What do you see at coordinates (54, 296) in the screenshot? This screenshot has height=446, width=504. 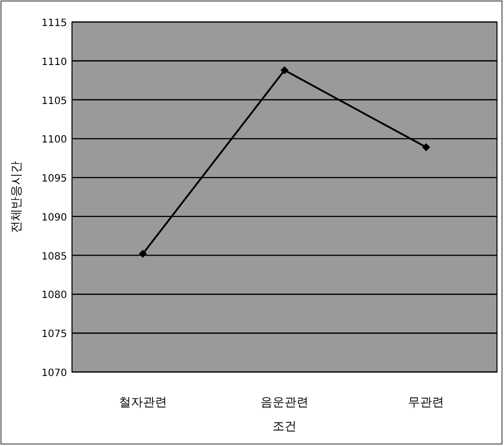 I see `y-tick-label: 1080` at bounding box center [54, 296].